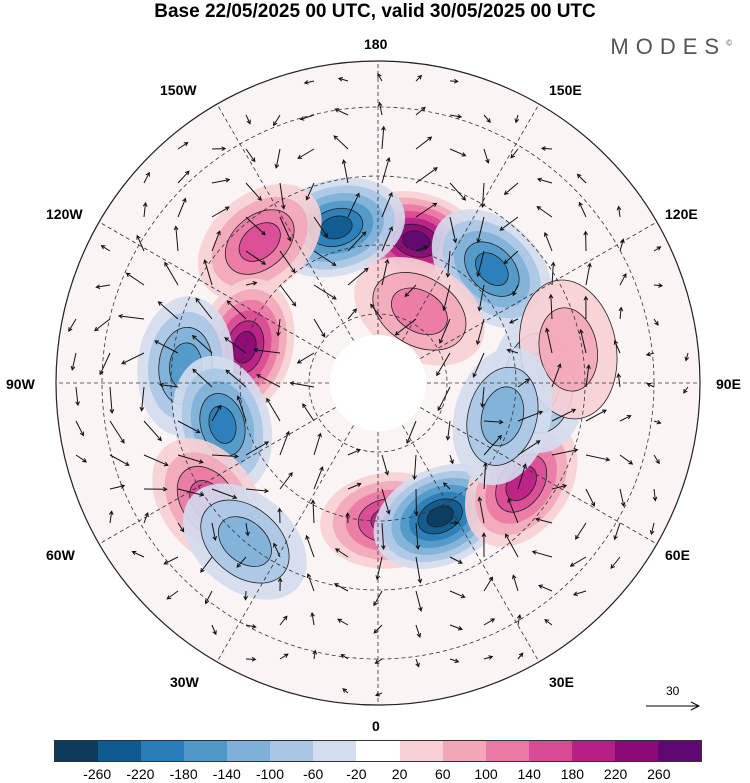 The width and height of the screenshot is (750, 783). What do you see at coordinates (673, 706) in the screenshot?
I see `reference-arrow-icon` at bounding box center [673, 706].